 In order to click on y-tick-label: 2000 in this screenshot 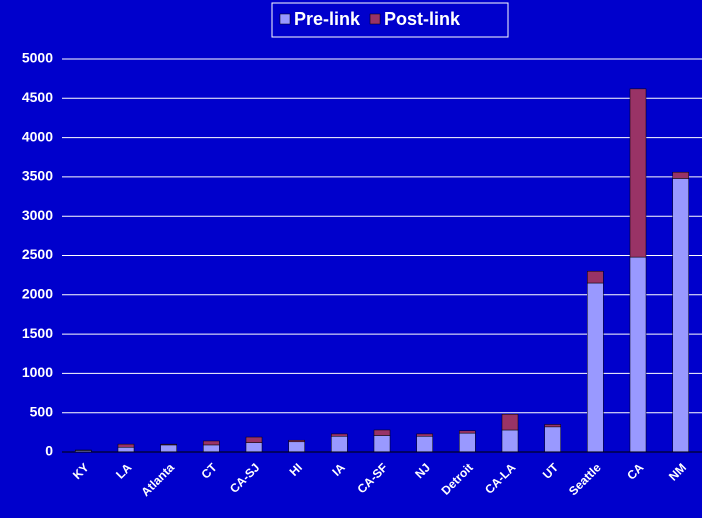, I will do `click(37, 294)`.